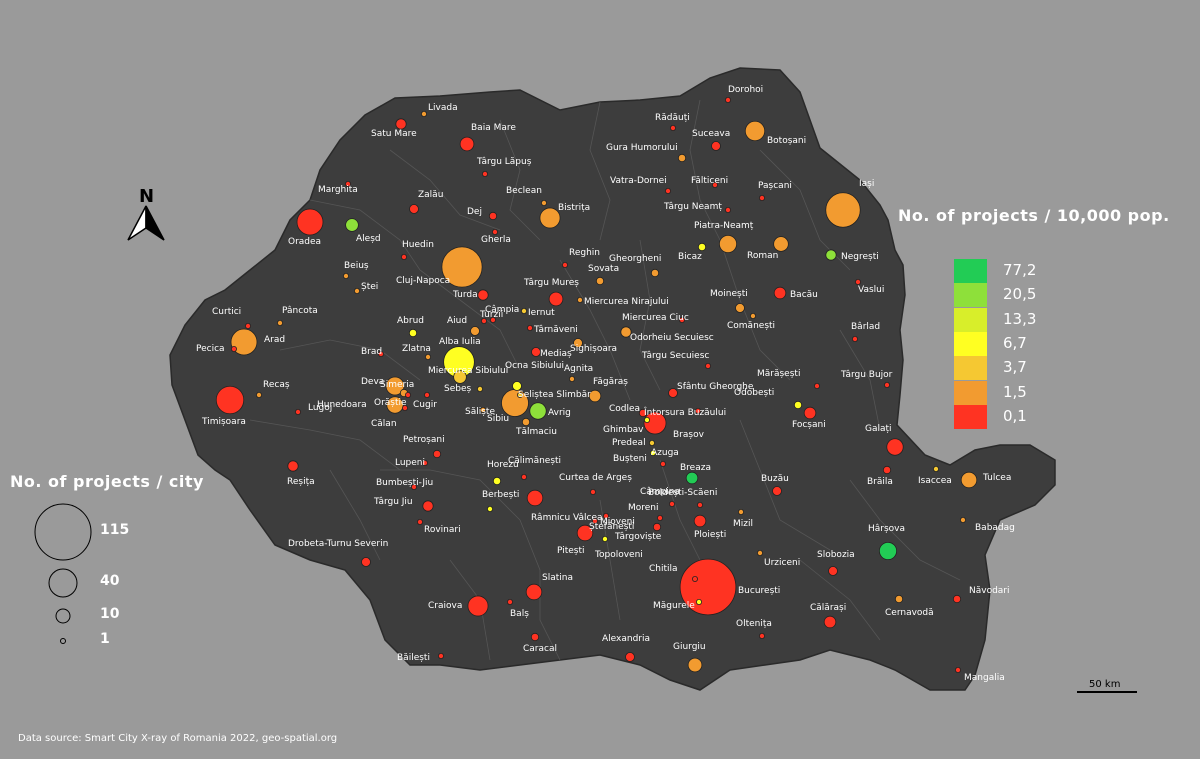  Describe the element at coordinates (672, 118) in the screenshot. I see `city-label: Rădăuți` at that location.